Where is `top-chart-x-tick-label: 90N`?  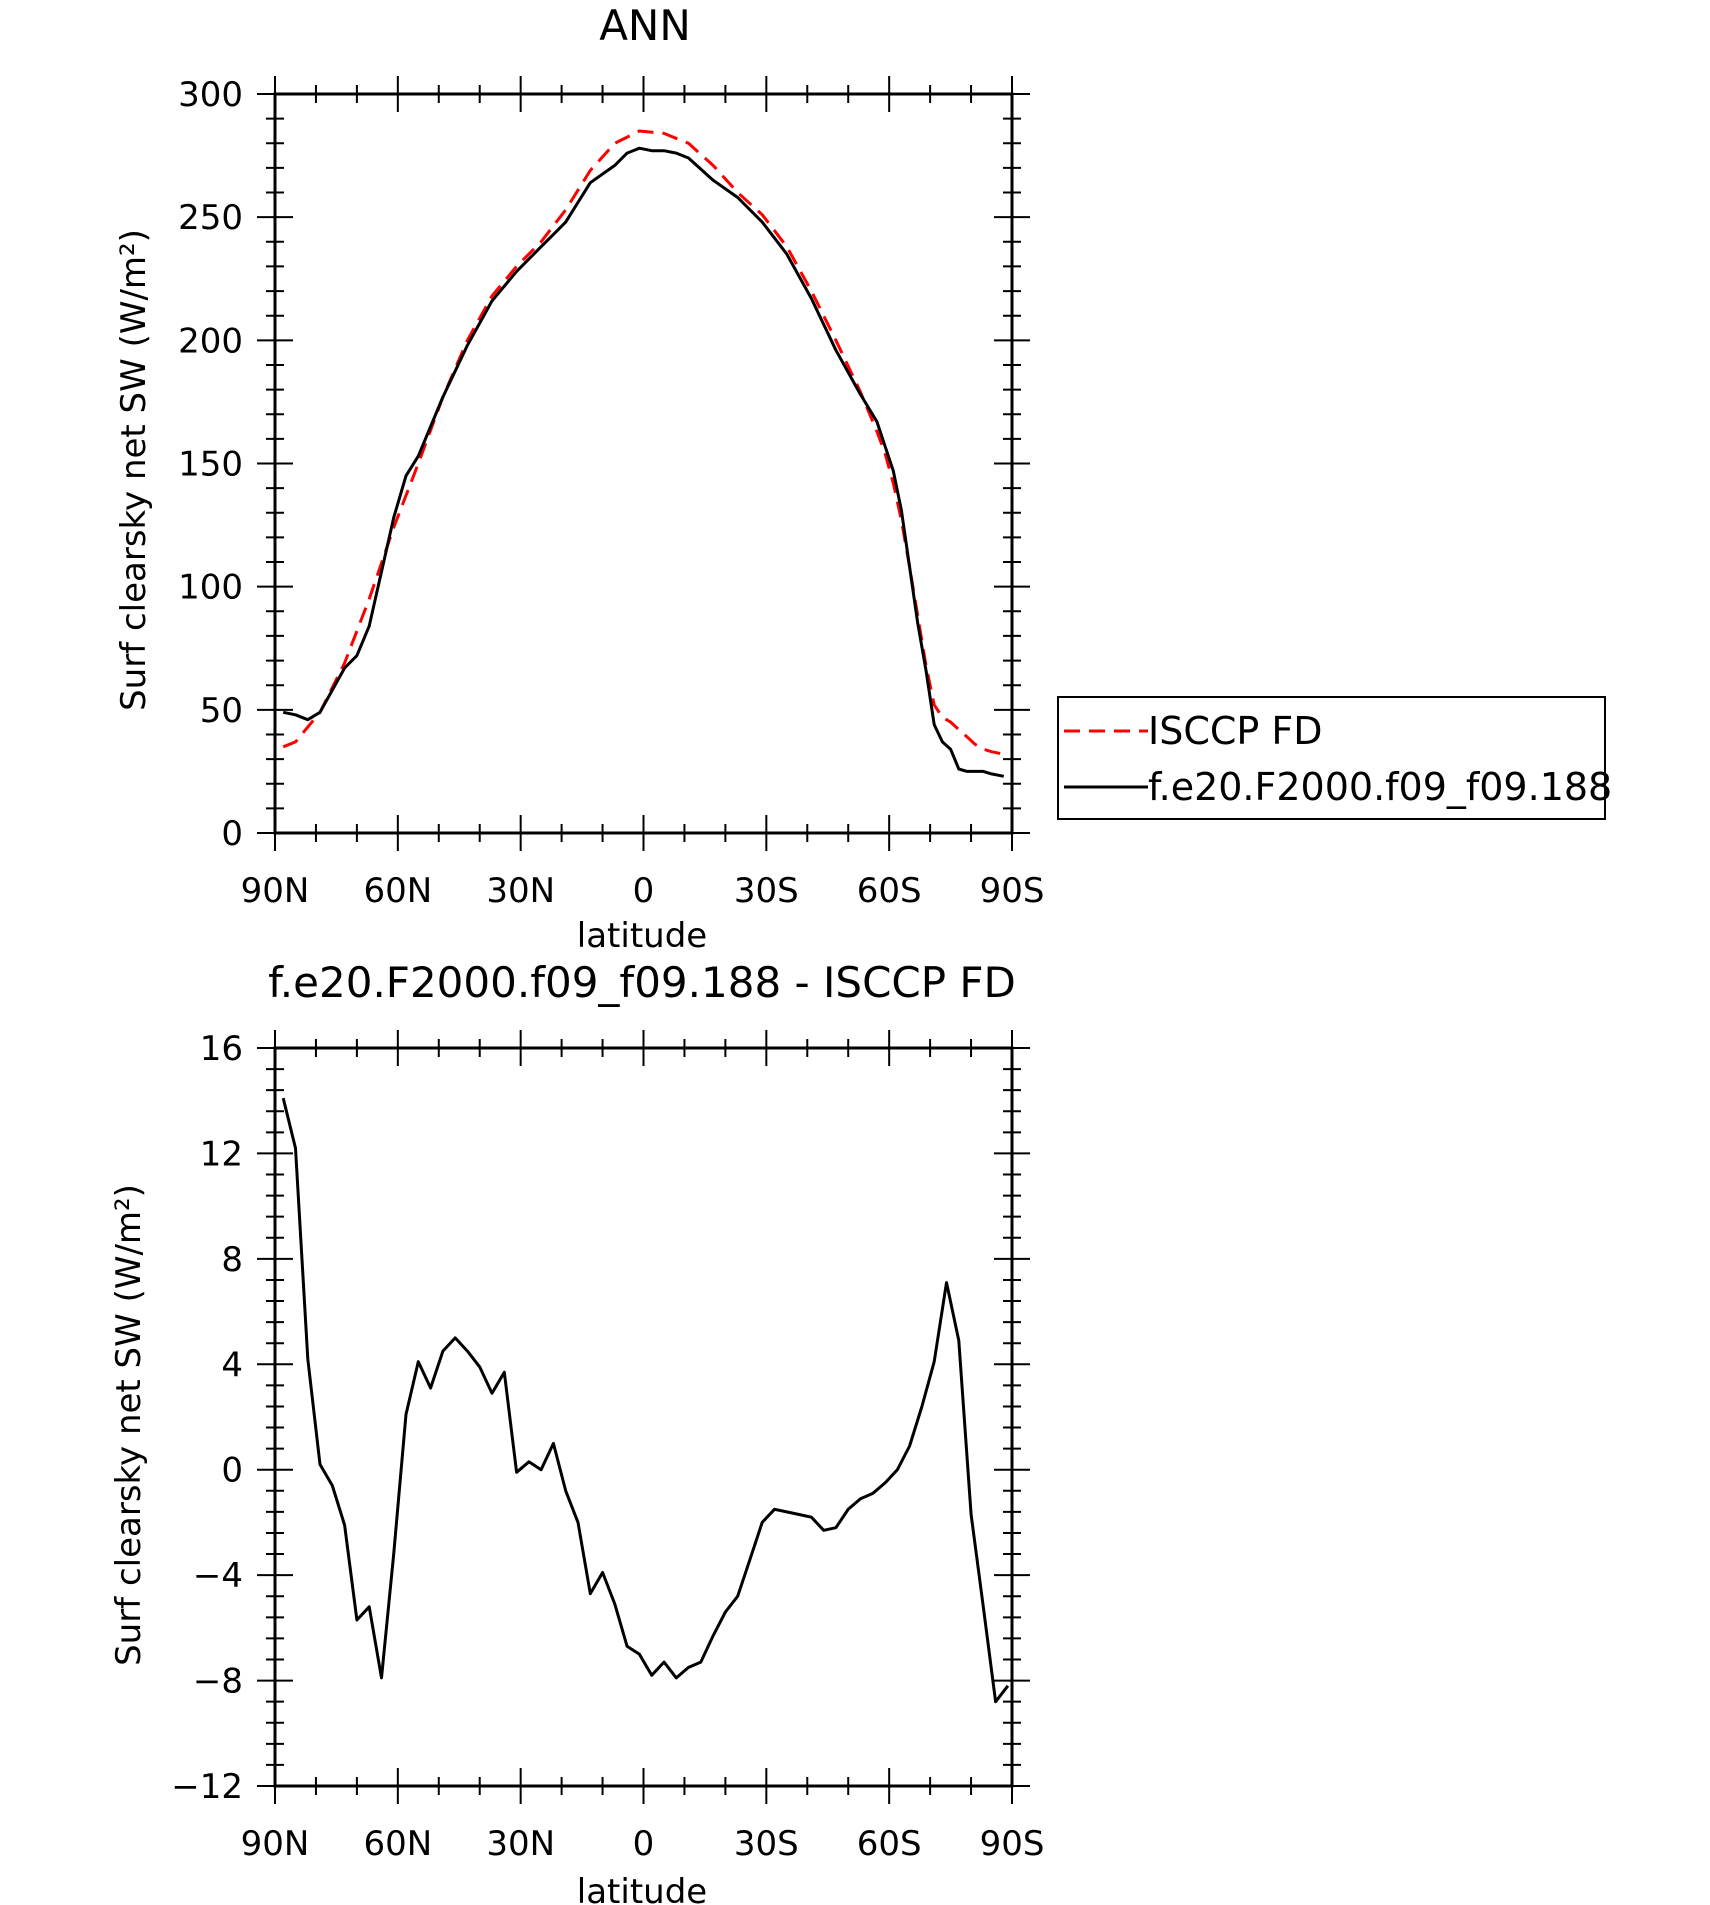 top-chart-x-tick-label: 90N is located at coordinates (275, 891).